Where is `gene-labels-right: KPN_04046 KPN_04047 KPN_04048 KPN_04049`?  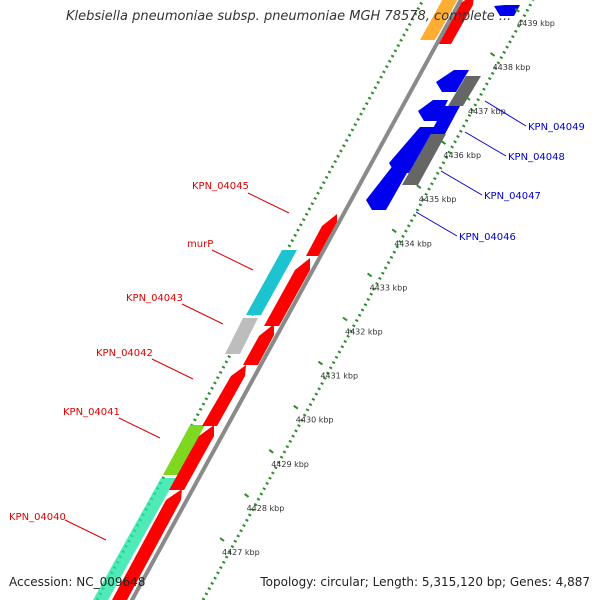
gene-labels-right: KPN_04046 KPN_04047 KPN_04048 KPN_04049 is located at coordinates (500, 171).